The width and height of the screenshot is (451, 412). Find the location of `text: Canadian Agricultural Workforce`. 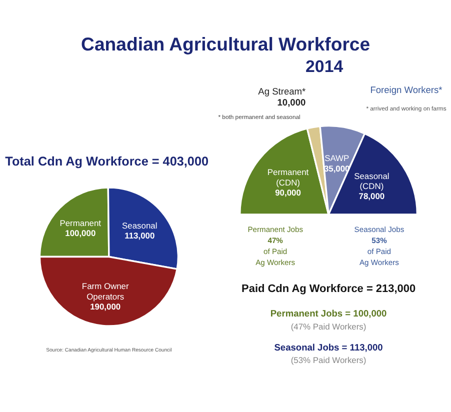

text: Canadian Agricultural Workforce is located at coordinates (225, 44).